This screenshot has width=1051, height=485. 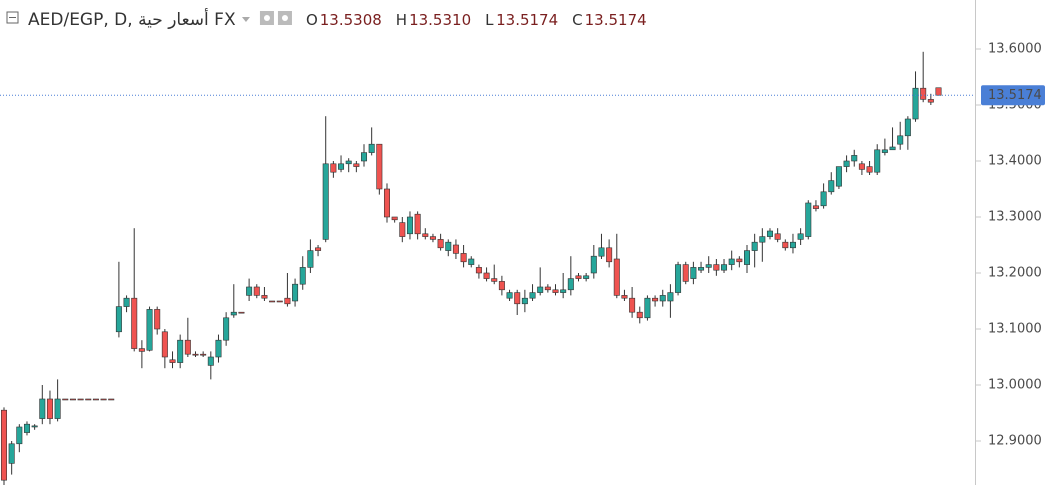 I want to click on y-tick-label: 13.6000, so click(x=1015, y=48).